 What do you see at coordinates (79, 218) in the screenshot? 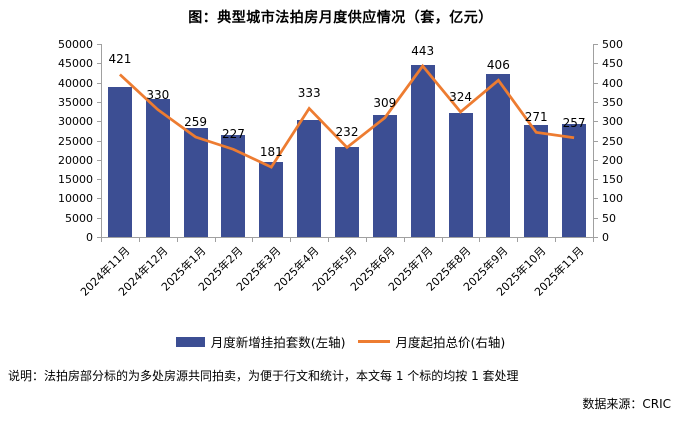
I see `y-axis-left-tick-label: 5000` at bounding box center [79, 218].